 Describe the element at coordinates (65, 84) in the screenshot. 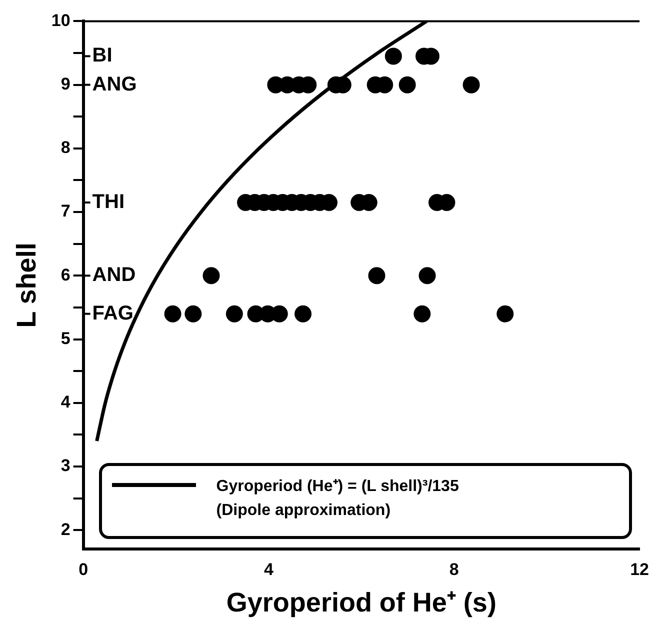

I see `y-tick-label: 9` at that location.